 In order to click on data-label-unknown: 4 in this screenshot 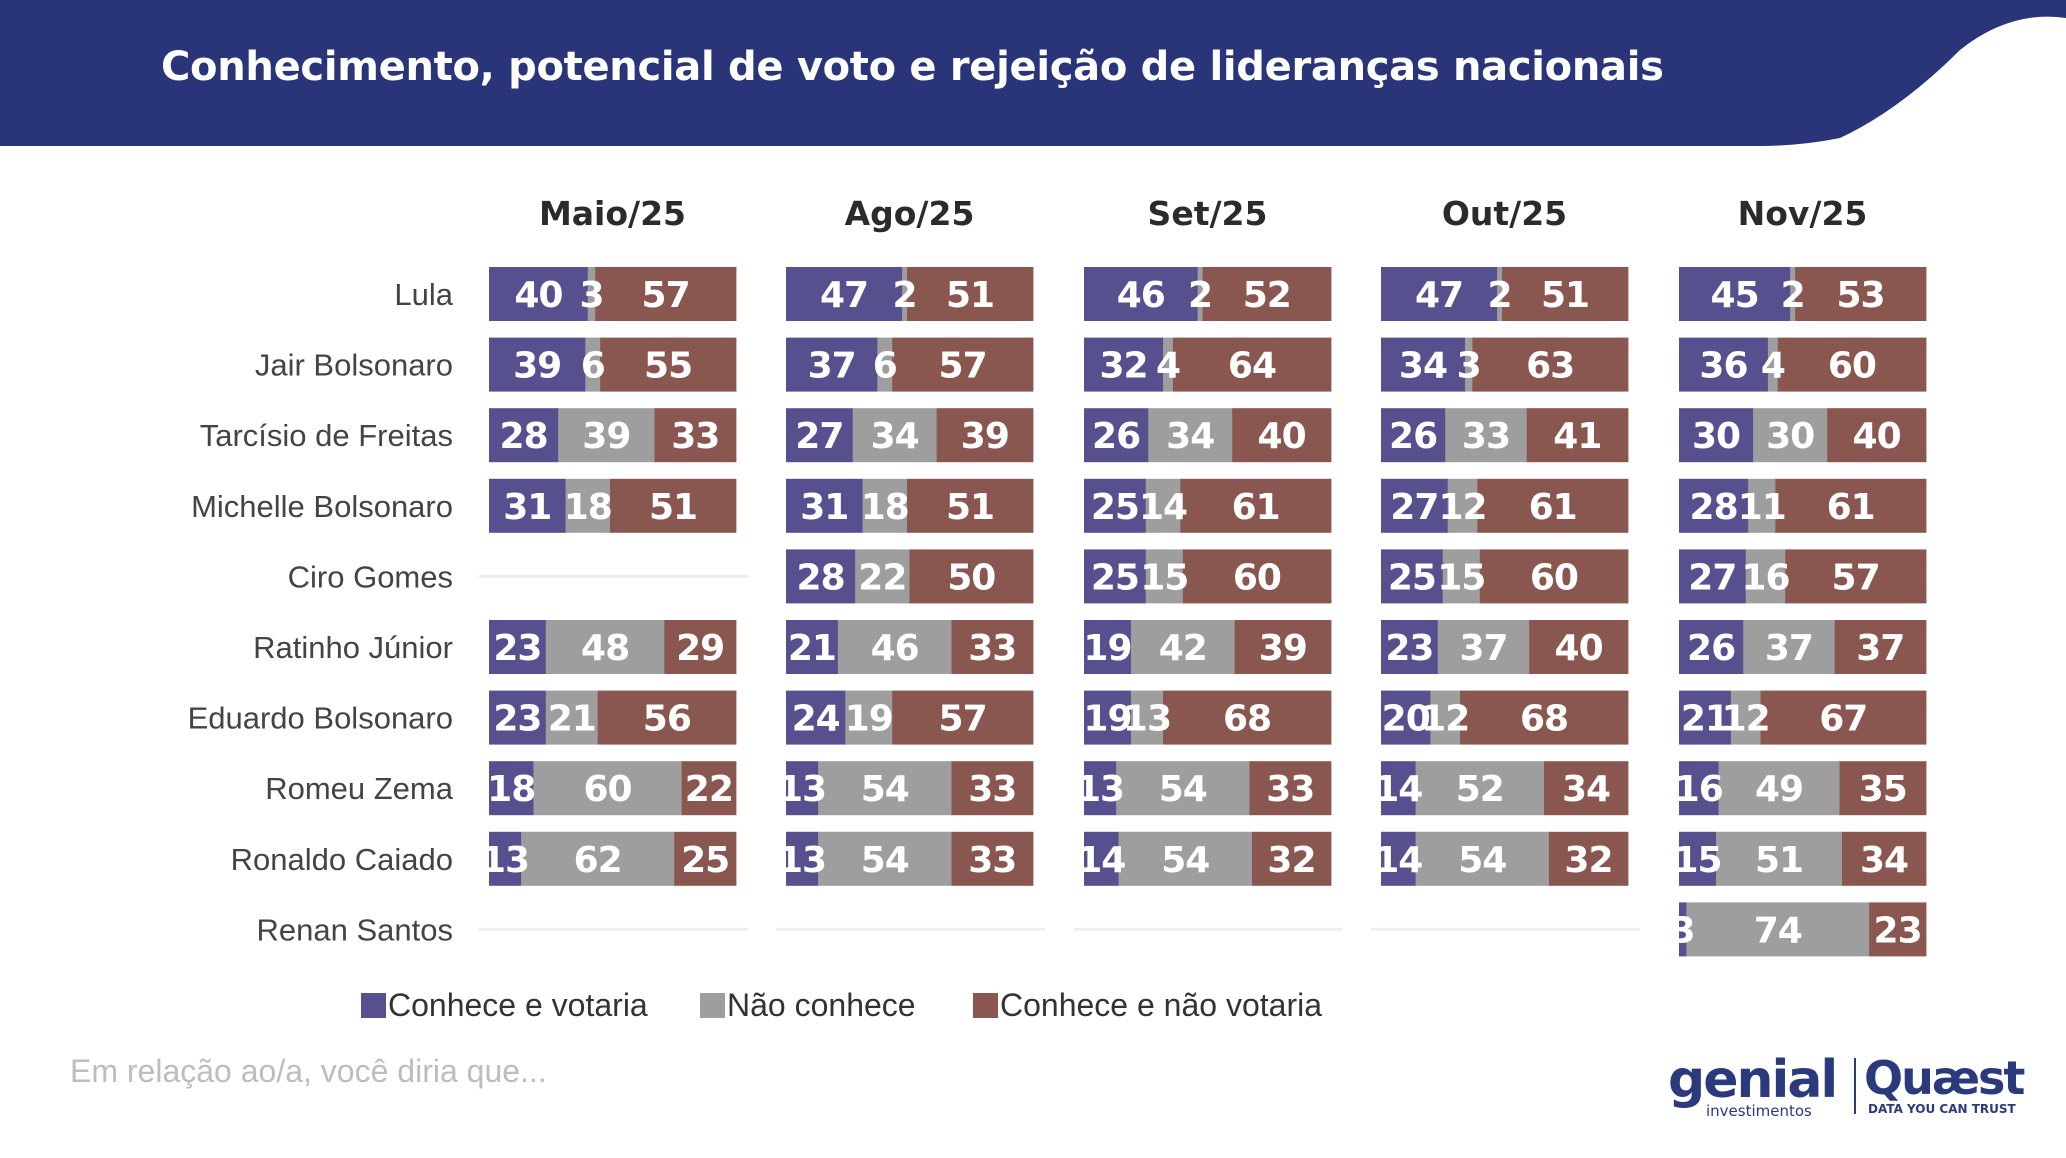, I will do `click(1773, 366)`.